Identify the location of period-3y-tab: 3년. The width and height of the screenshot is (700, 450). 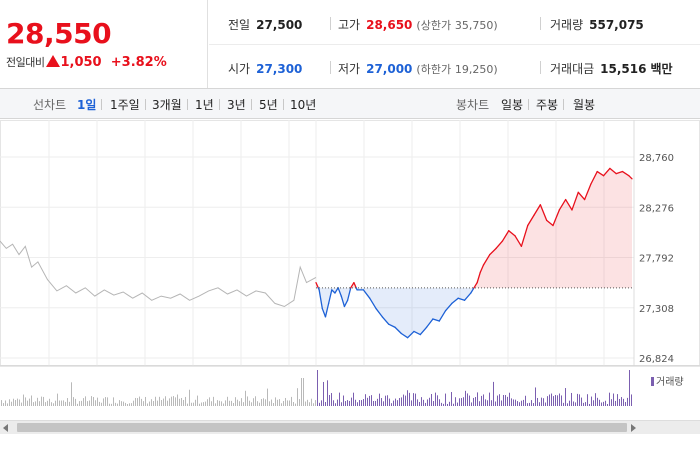
(236, 105).